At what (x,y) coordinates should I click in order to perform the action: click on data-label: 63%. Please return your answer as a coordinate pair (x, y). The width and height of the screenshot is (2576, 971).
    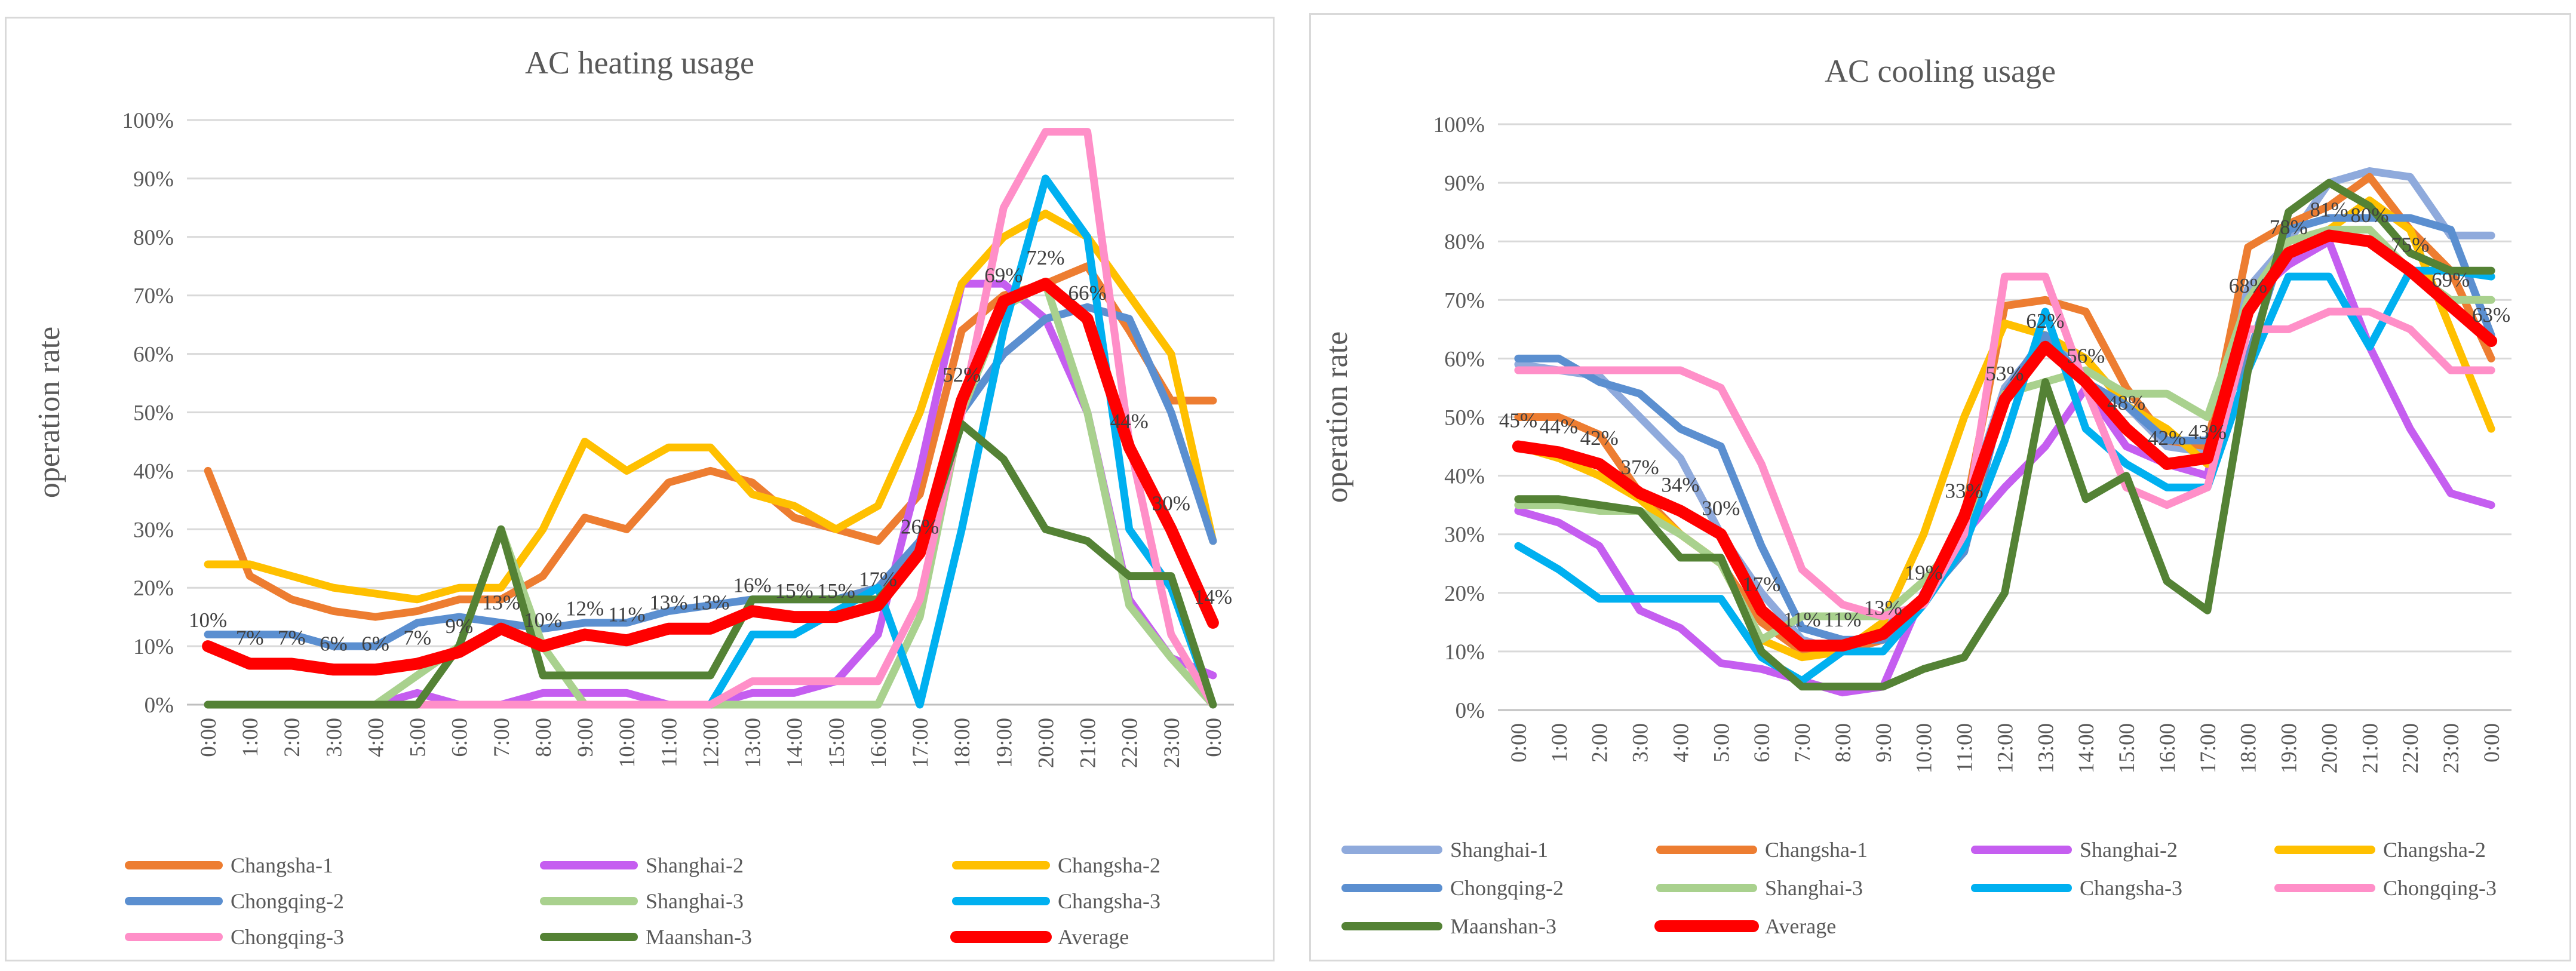
    Looking at the image, I should click on (2491, 315).